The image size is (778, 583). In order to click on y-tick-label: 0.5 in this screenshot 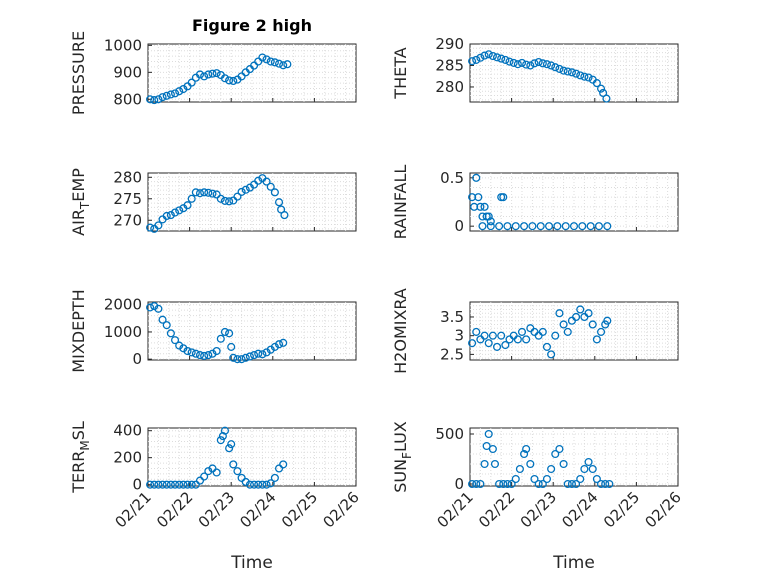, I will do `click(452, 178)`.